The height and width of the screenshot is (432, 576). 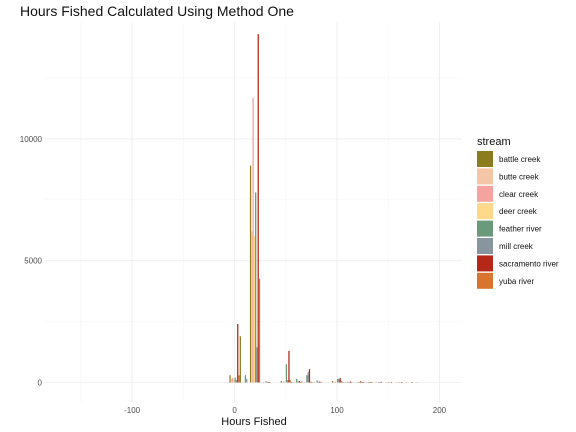 I want to click on legend-label: butte creek, so click(x=519, y=176).